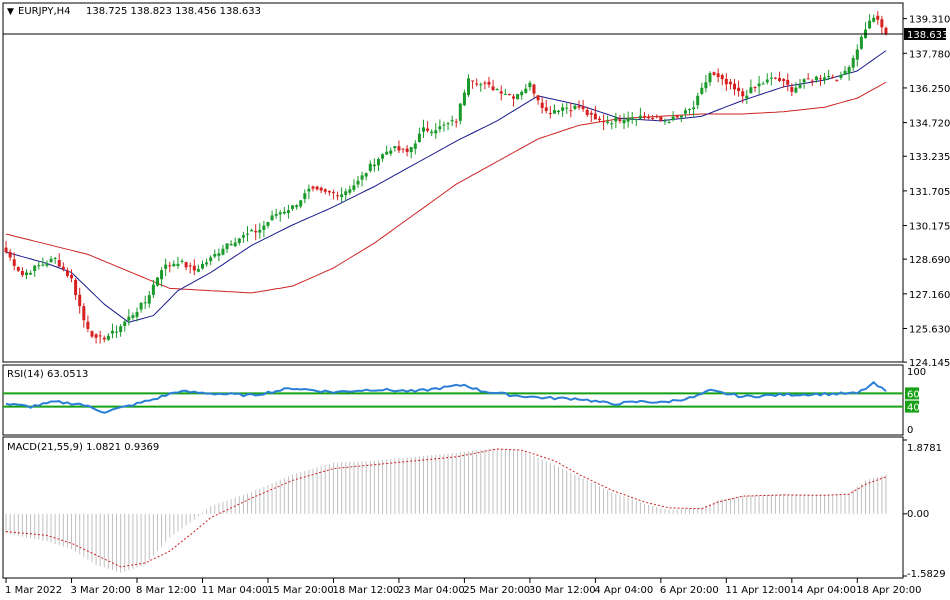 The image size is (950, 600). What do you see at coordinates (929, 124) in the screenshot?
I see `price-y-tick-label: 134.720` at bounding box center [929, 124].